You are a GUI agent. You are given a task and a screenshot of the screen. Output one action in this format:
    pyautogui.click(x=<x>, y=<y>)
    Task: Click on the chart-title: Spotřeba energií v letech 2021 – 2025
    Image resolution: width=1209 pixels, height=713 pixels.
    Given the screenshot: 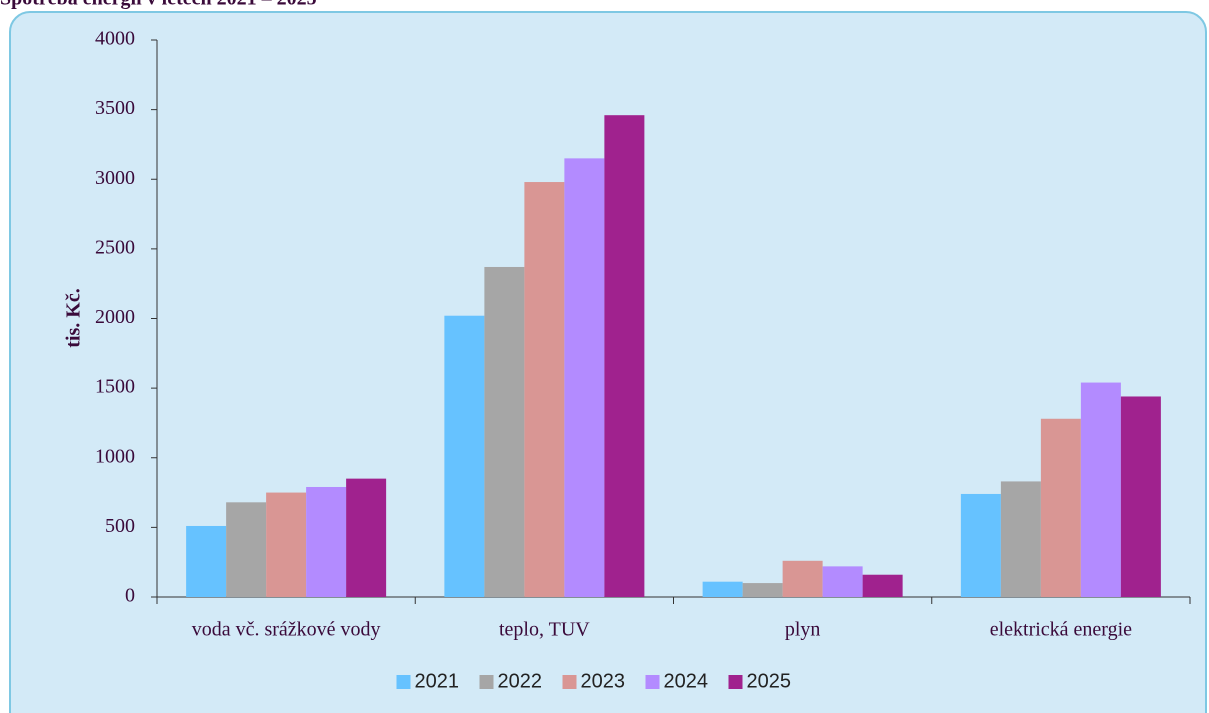 What is the action you would take?
    pyautogui.click(x=158, y=5)
    